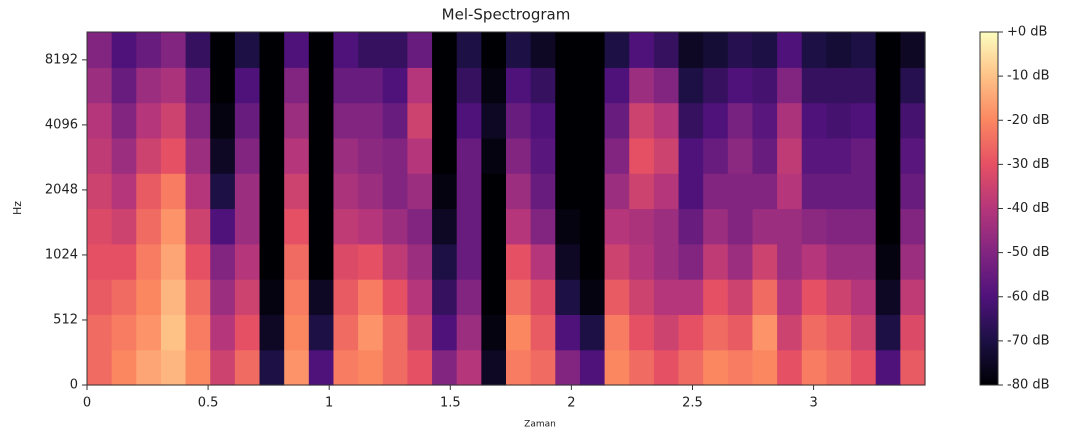  What do you see at coordinates (450, 403) in the screenshot?
I see `x-tick-label: 1.5` at bounding box center [450, 403].